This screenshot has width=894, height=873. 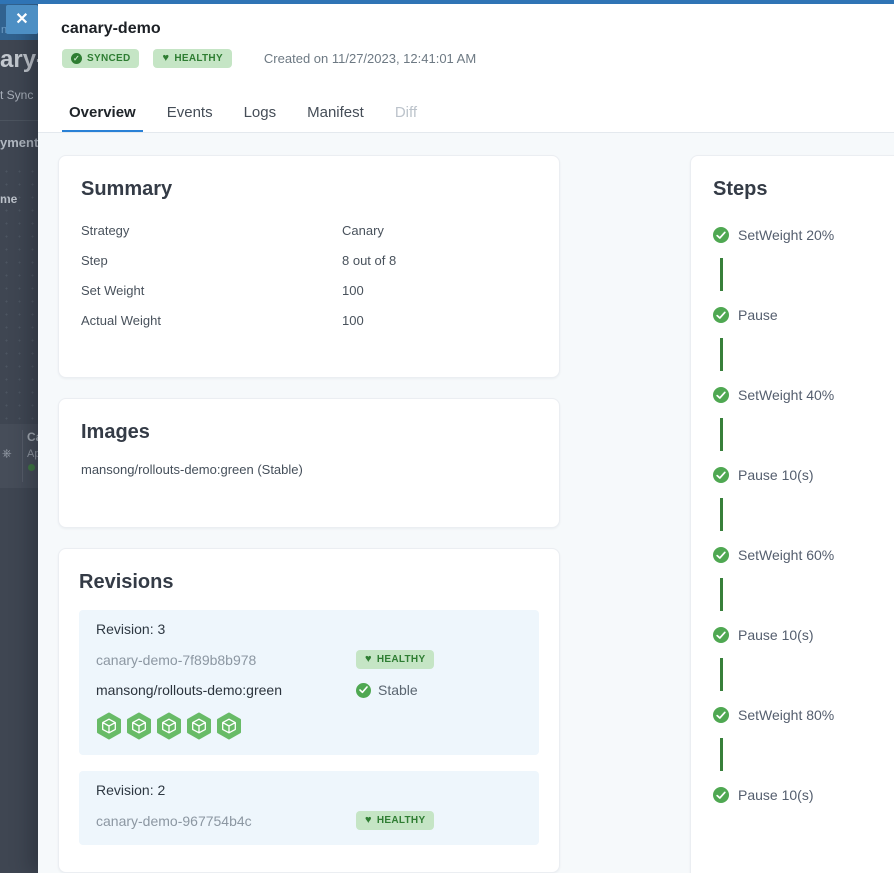 I want to click on replicaset-name: canary-demo-967754b4c, so click(x=174, y=820).